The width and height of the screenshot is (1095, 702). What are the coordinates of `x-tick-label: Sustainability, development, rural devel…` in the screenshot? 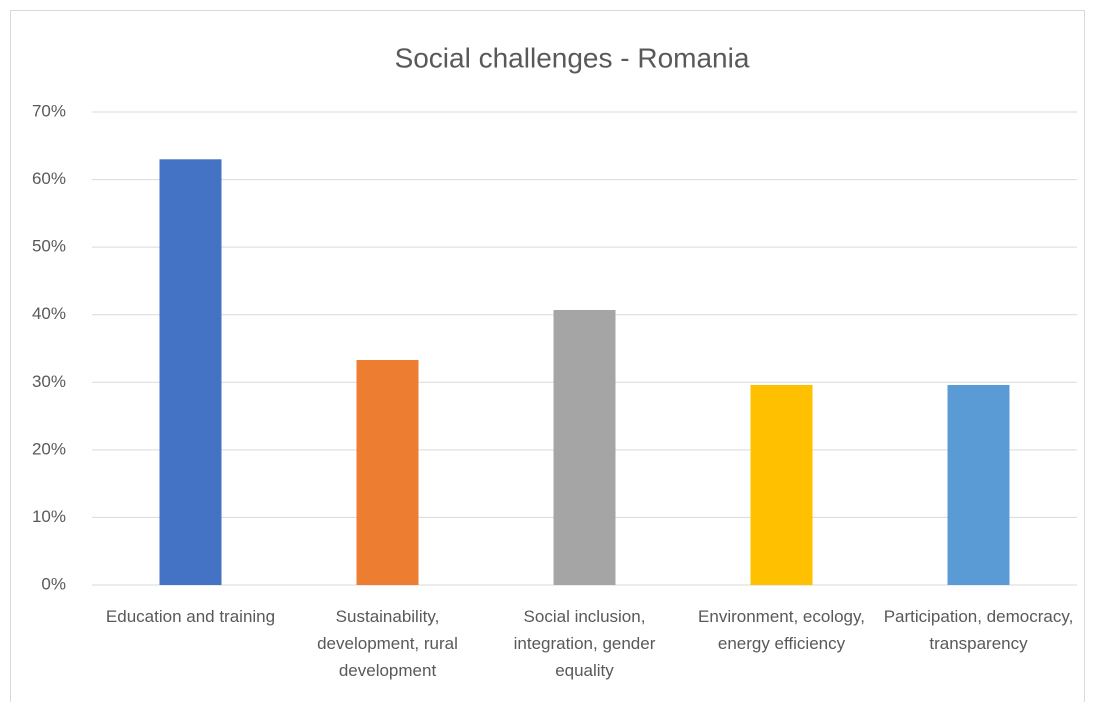 It's located at (387, 643).